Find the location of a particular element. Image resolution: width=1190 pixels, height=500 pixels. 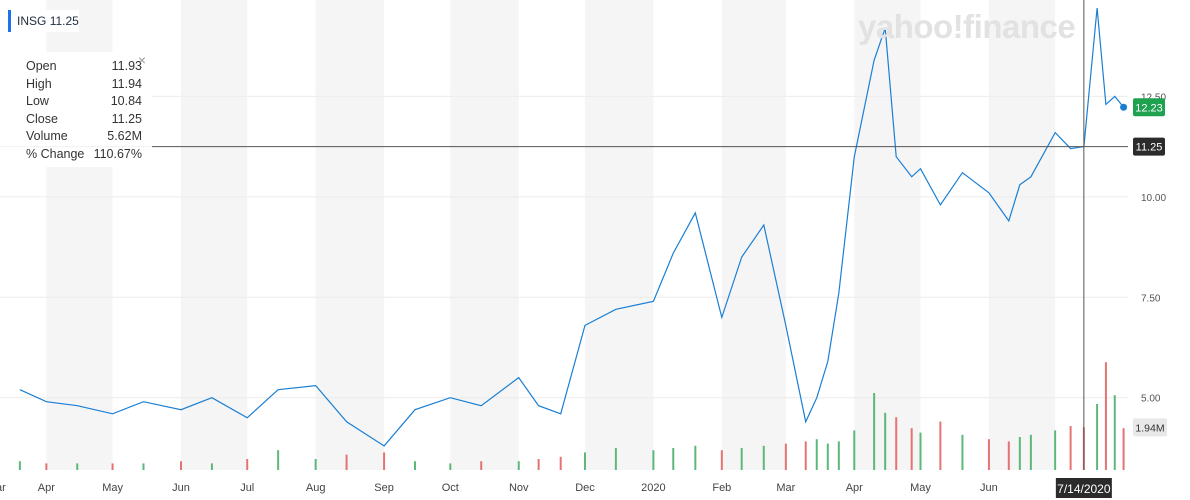

ohlc-value: 10.84 is located at coordinates (126, 101).